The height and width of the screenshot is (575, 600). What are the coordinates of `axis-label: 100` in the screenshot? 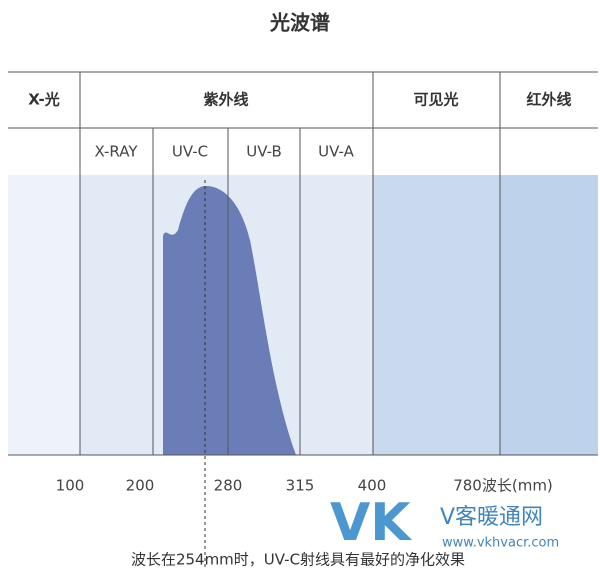 It's located at (70, 486).